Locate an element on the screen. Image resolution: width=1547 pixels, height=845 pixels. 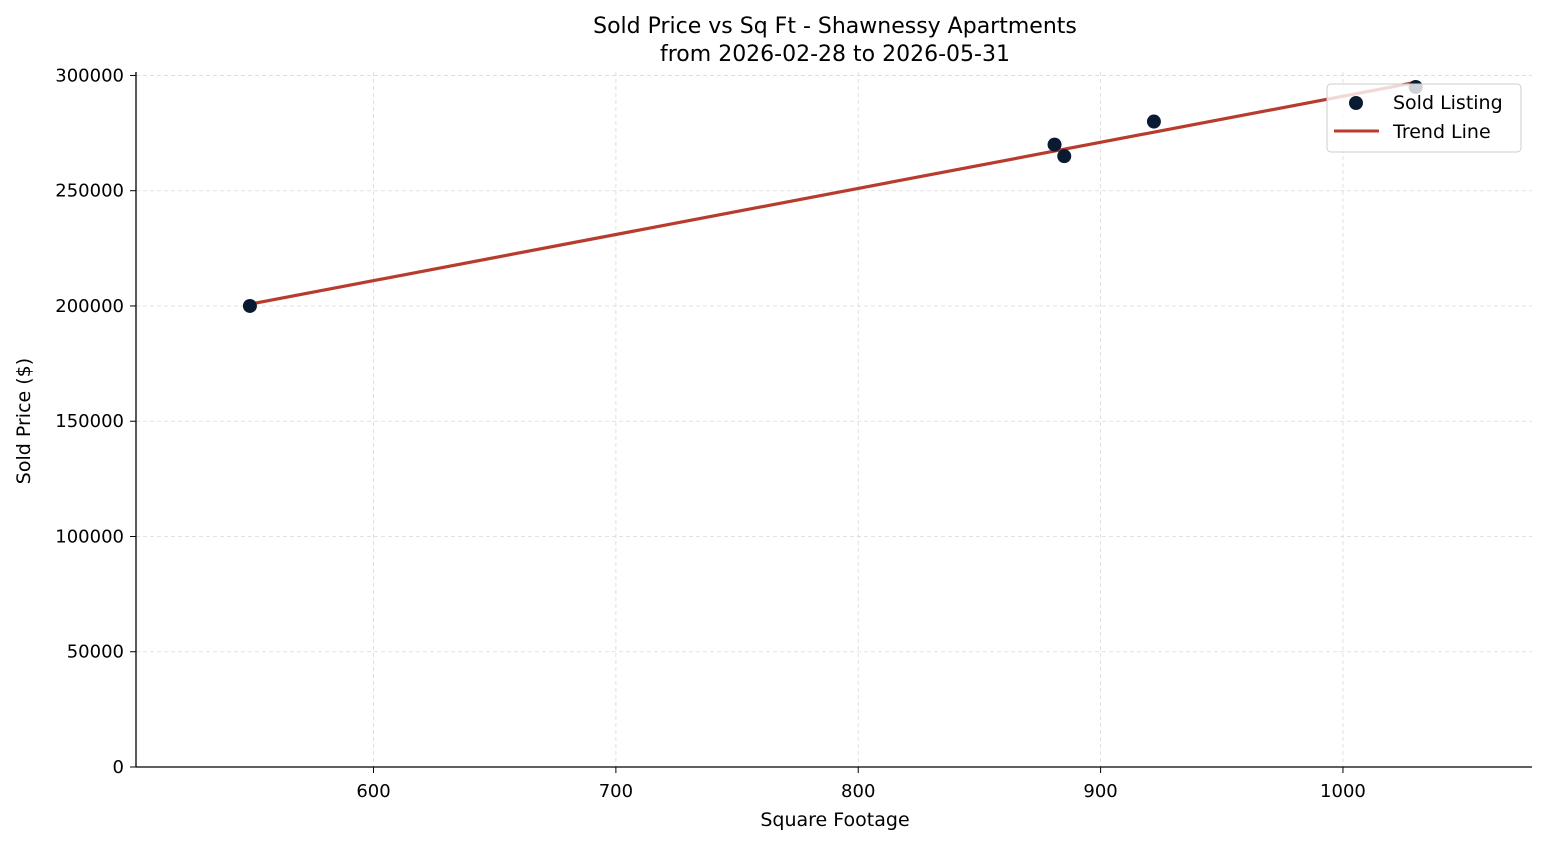
x-tick-label: 1000 is located at coordinates (1343, 791).